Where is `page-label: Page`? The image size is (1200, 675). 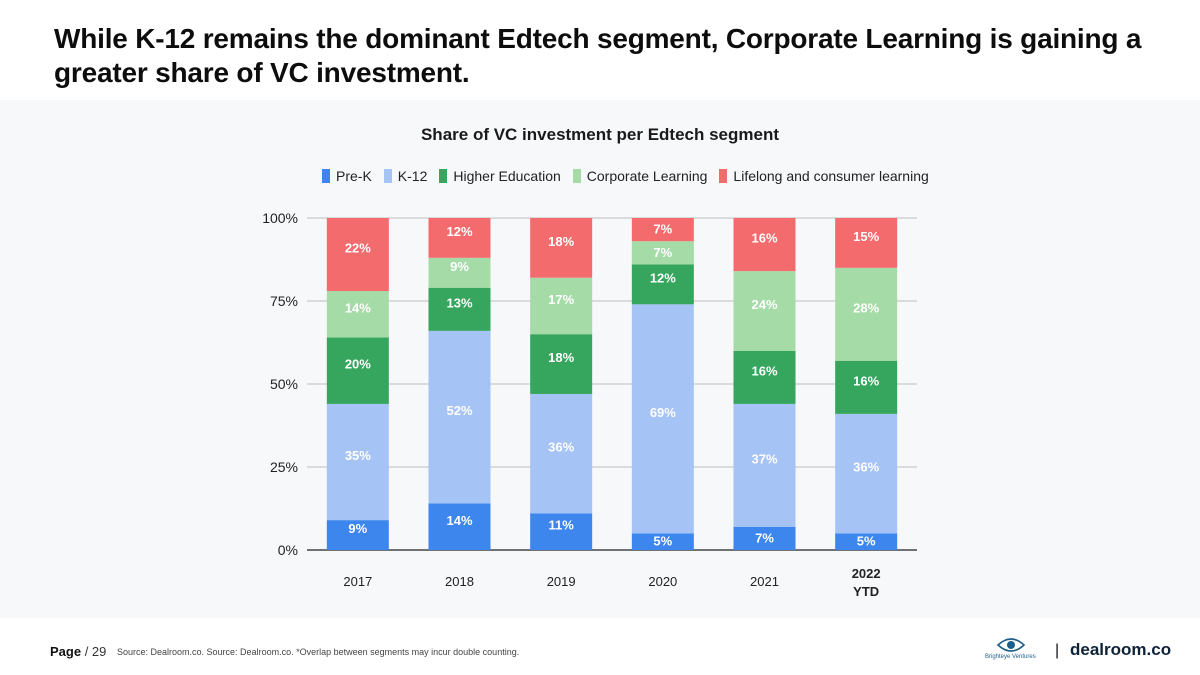
page-label: Page is located at coordinates (66, 651).